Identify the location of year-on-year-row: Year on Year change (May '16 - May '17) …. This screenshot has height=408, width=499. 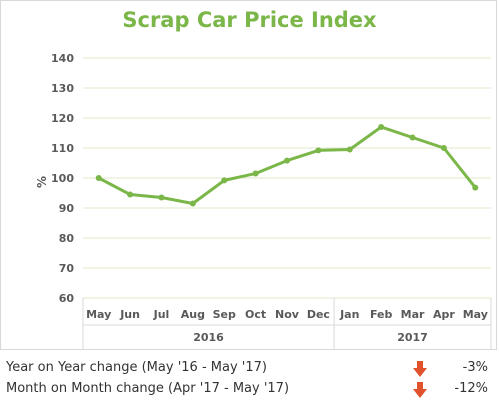
(250, 369).